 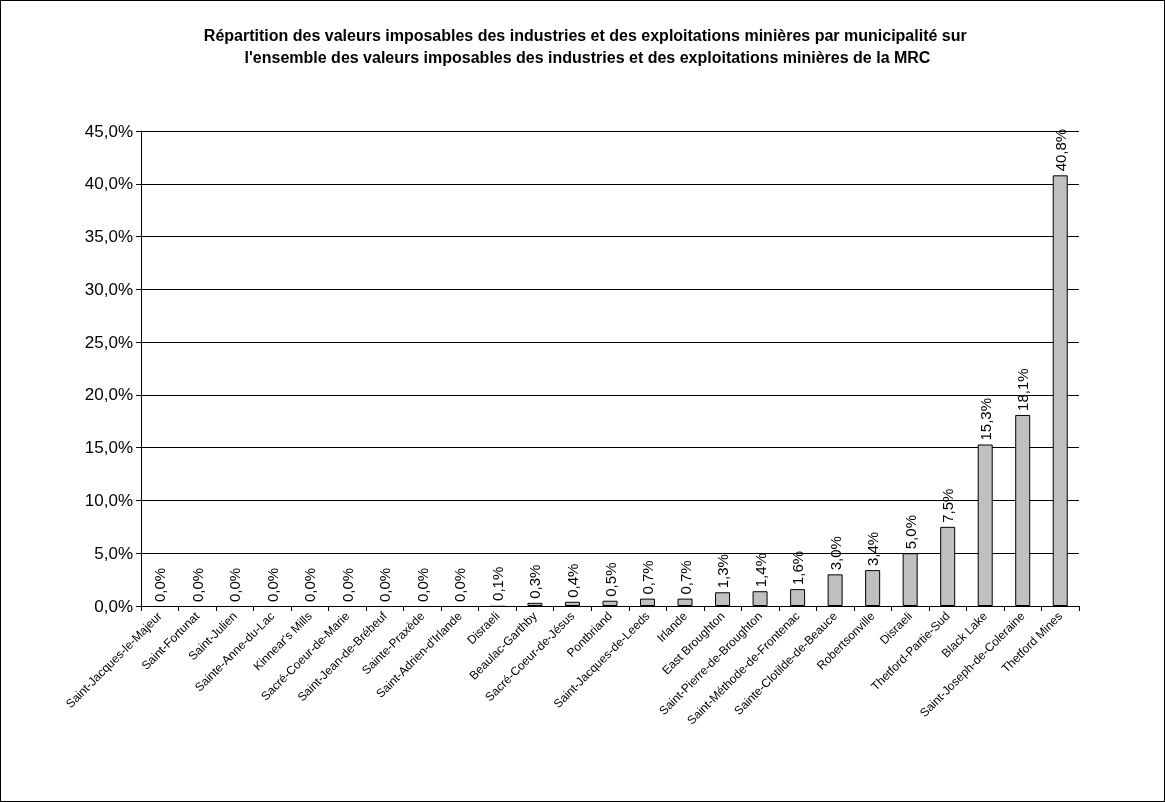 I want to click on y-tick-label: 45,0%, so click(x=108, y=131).